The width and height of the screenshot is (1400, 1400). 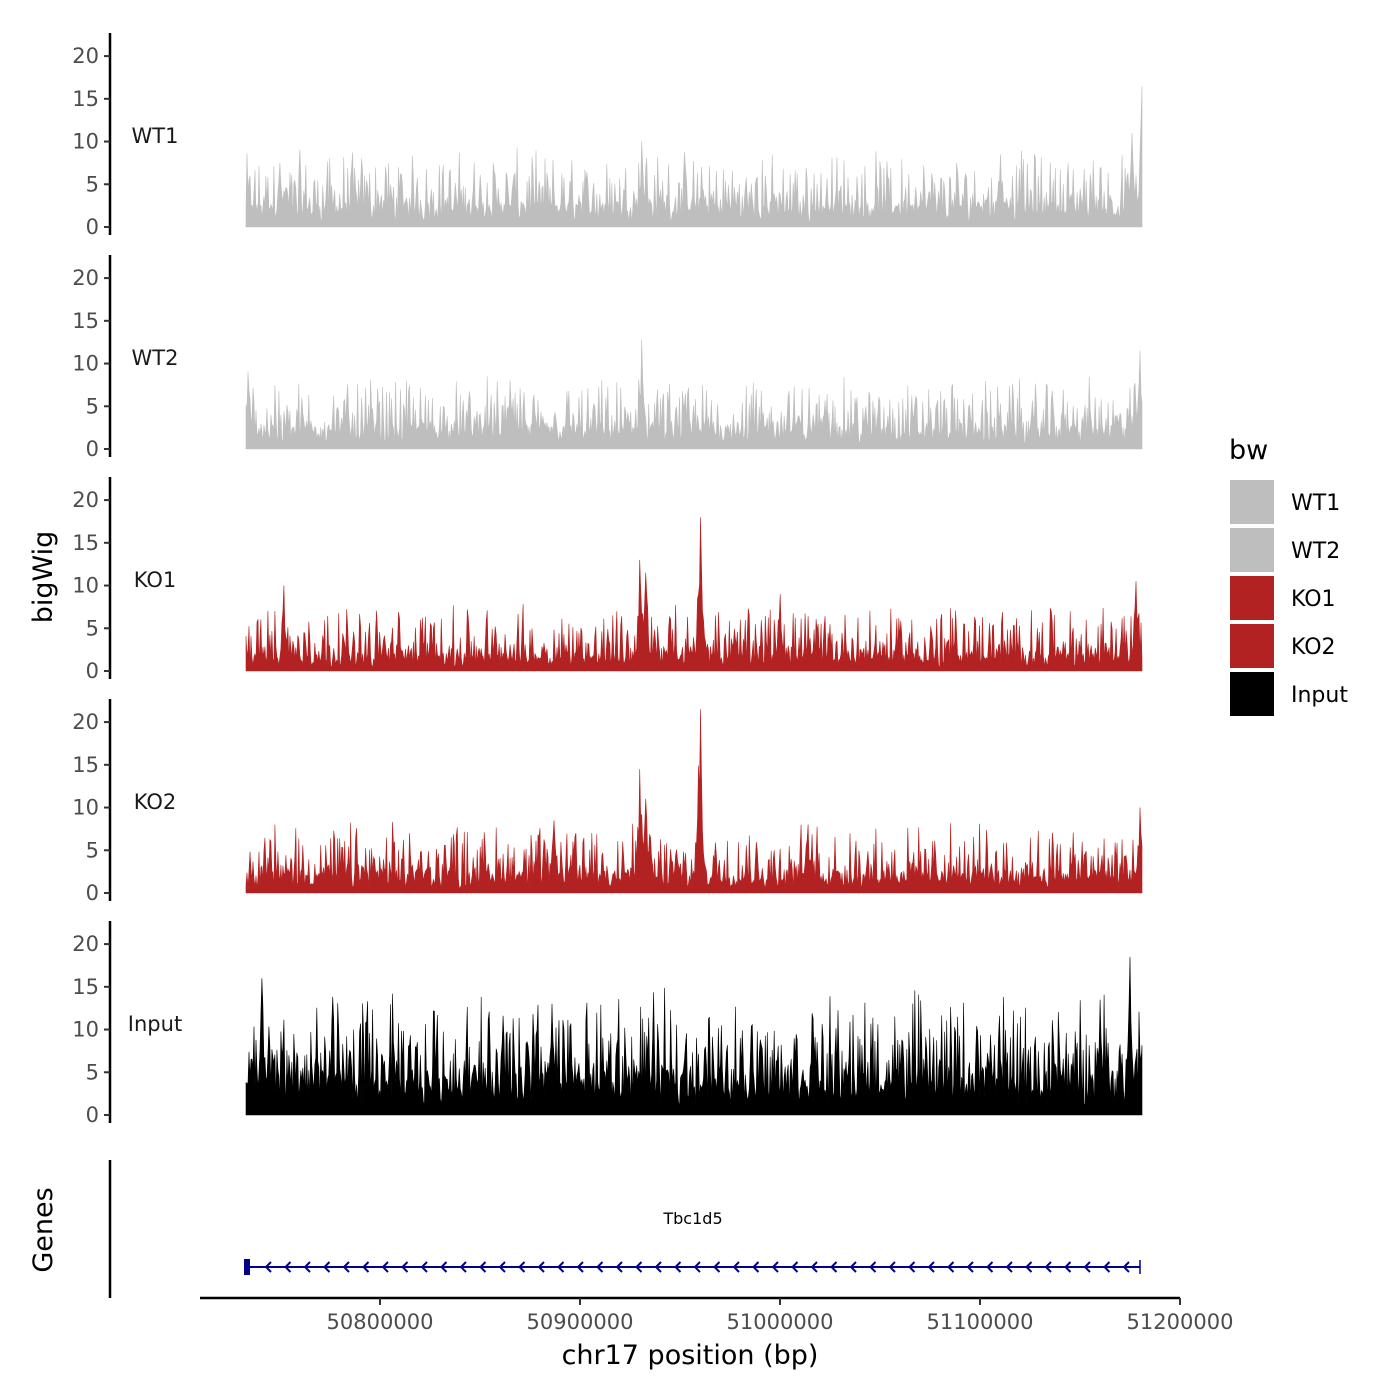 I want to click on track-ko1: 0 5 10 15 20 KO1, so click(x=607, y=580).